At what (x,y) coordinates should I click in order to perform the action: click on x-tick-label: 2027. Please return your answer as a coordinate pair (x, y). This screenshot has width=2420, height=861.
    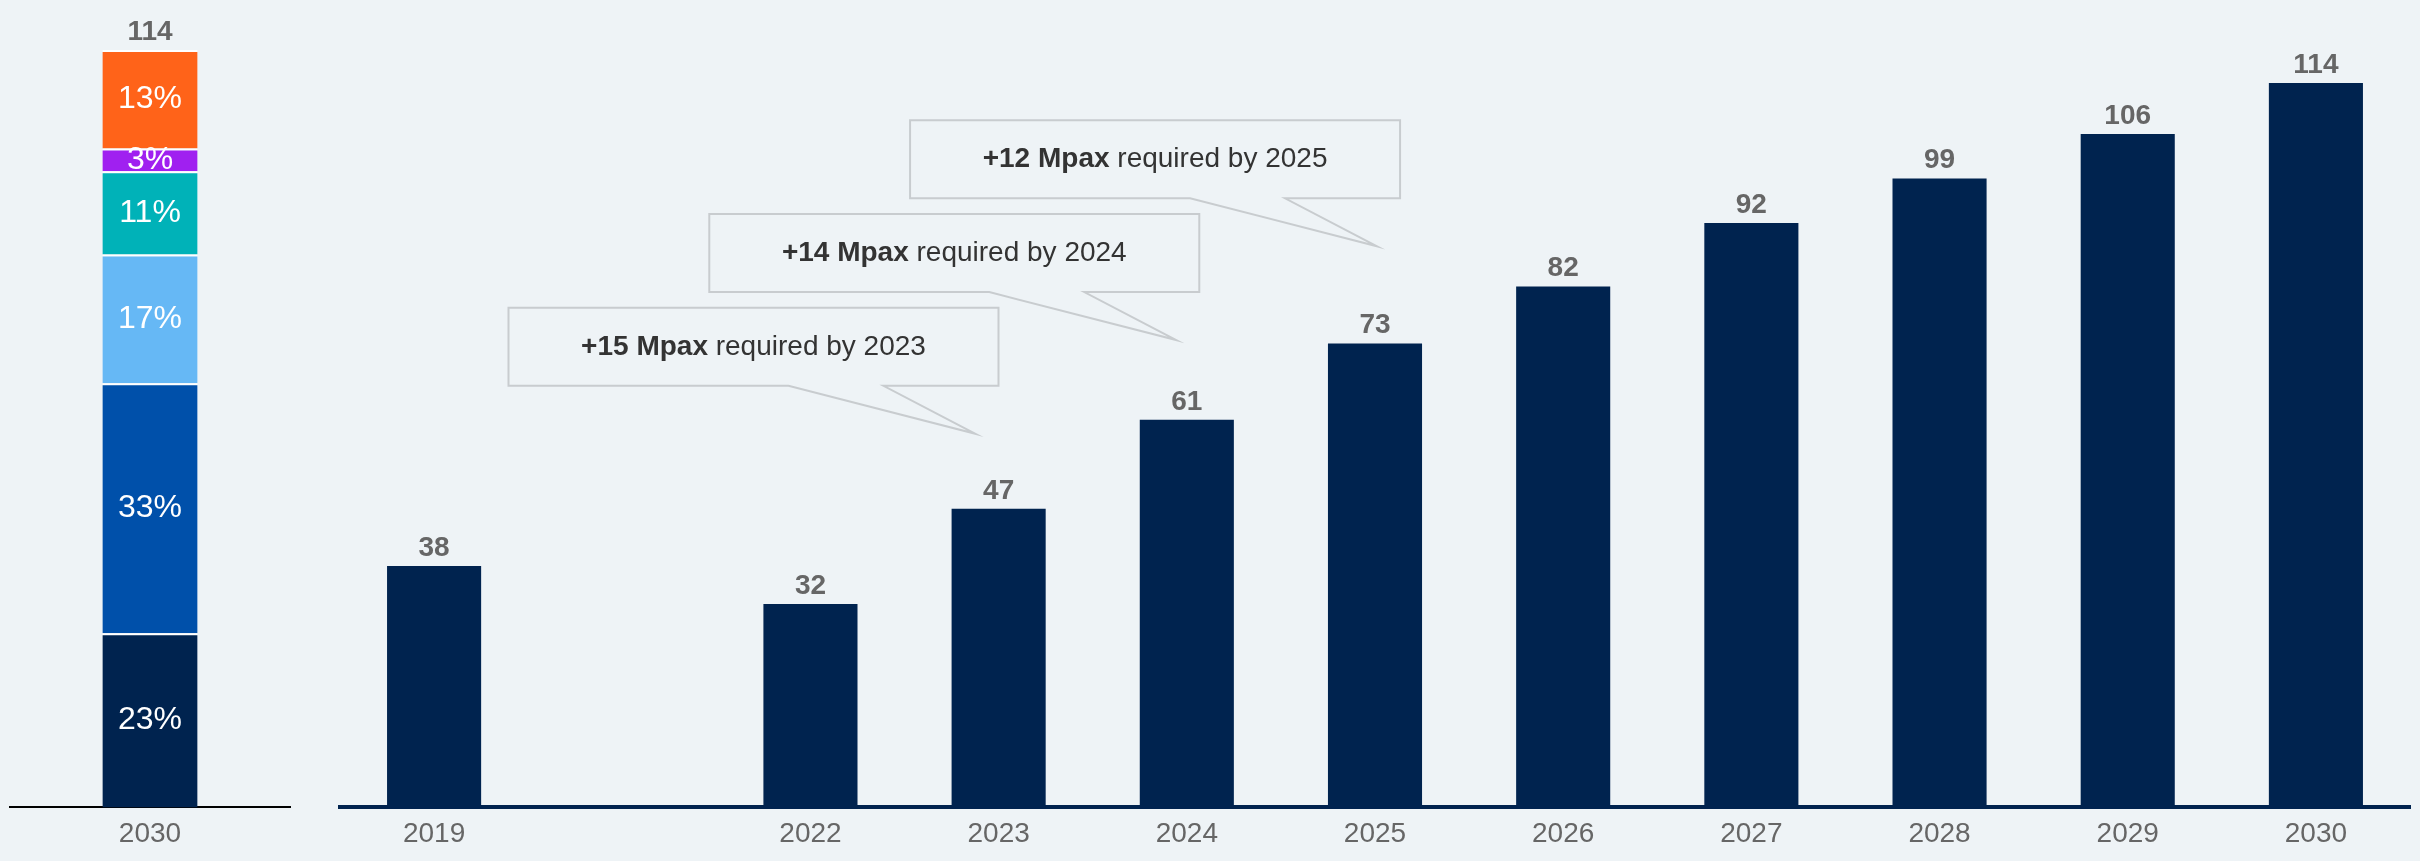
    Looking at the image, I should click on (1751, 832).